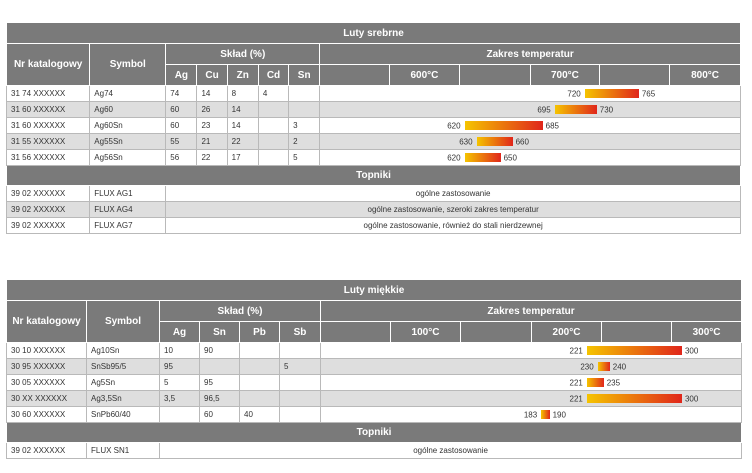  I want to click on temp-range-cell: 230 240, so click(531, 366).